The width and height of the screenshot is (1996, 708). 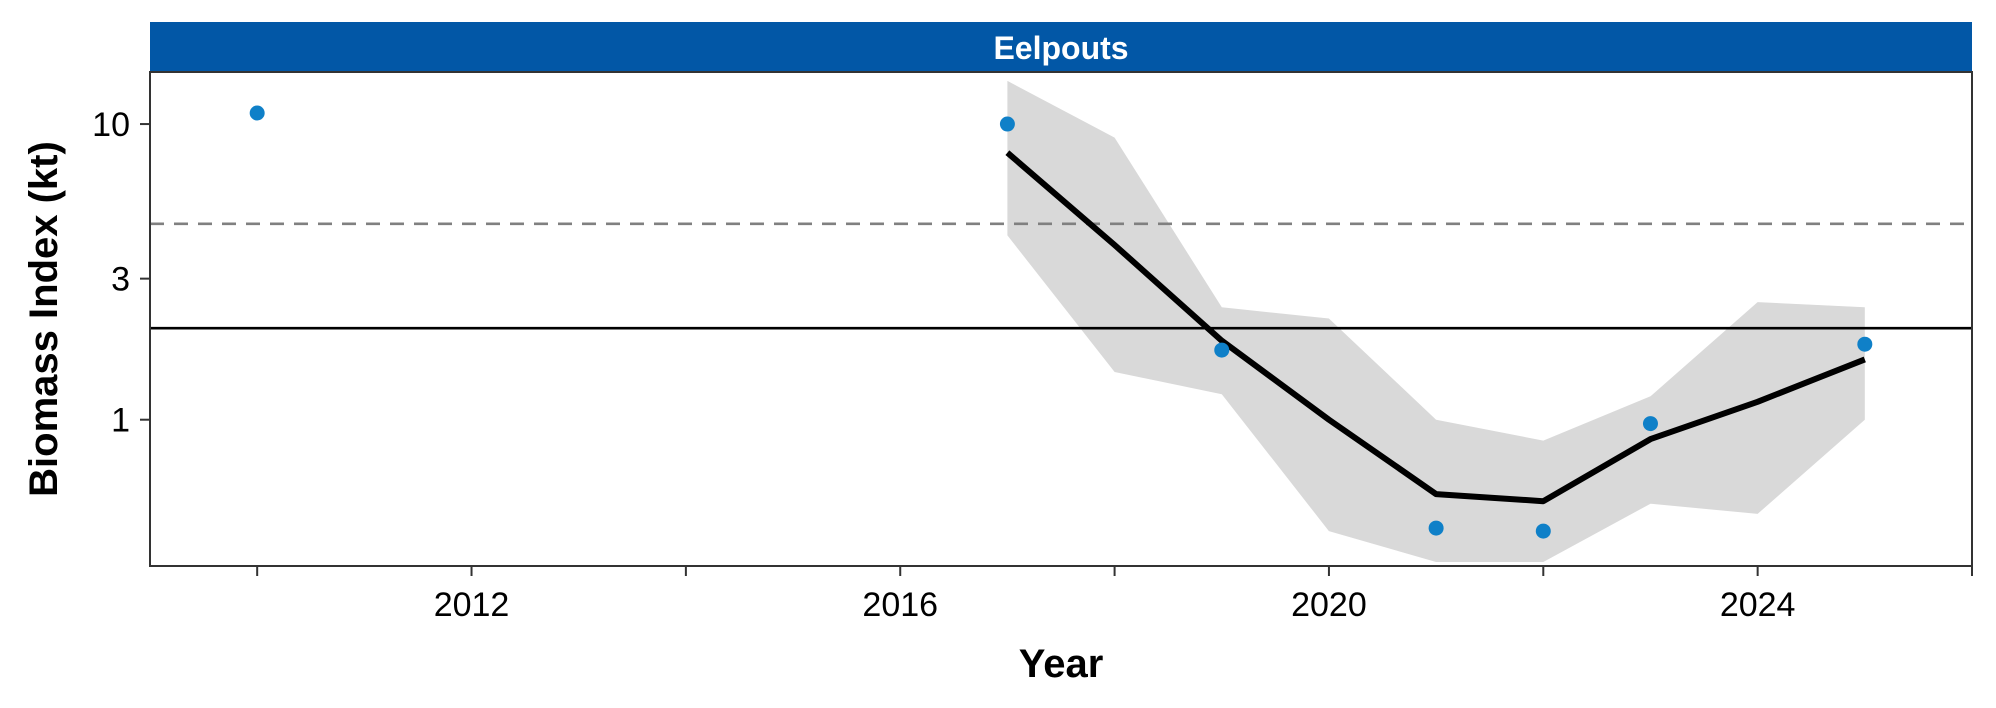 What do you see at coordinates (44, 319) in the screenshot?
I see `y-axis-title: Biomass Index (kt)` at bounding box center [44, 319].